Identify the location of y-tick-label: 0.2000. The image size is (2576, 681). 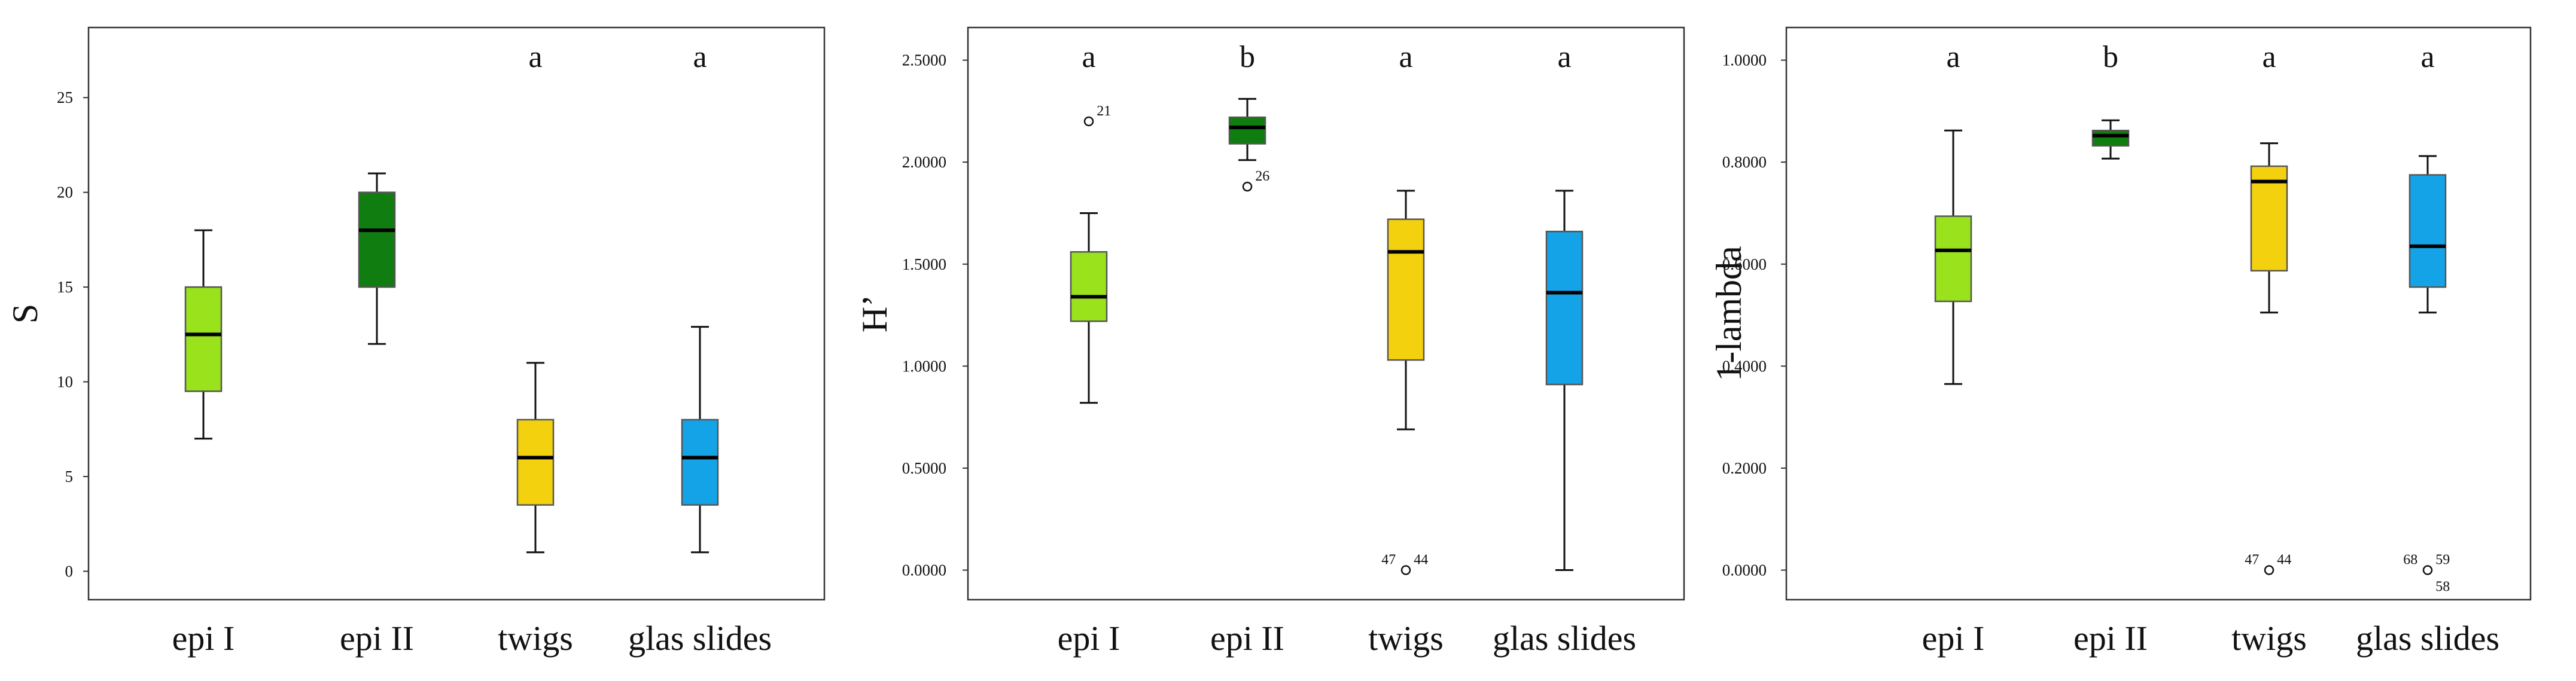
(1744, 468).